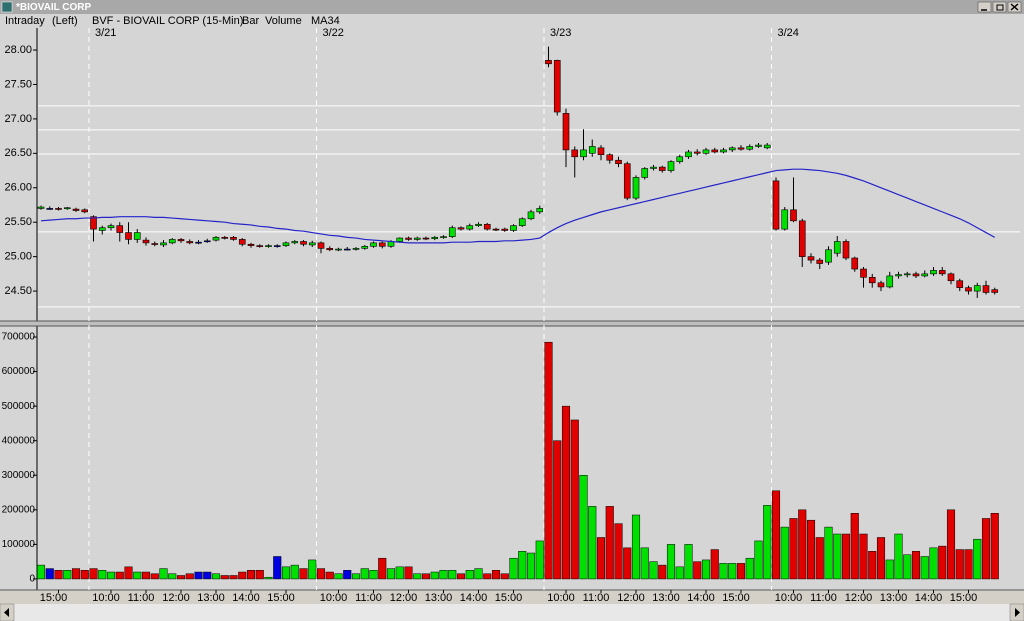 The width and height of the screenshot is (1024, 621). I want to click on y-tick-label: 28.00, so click(18, 50).